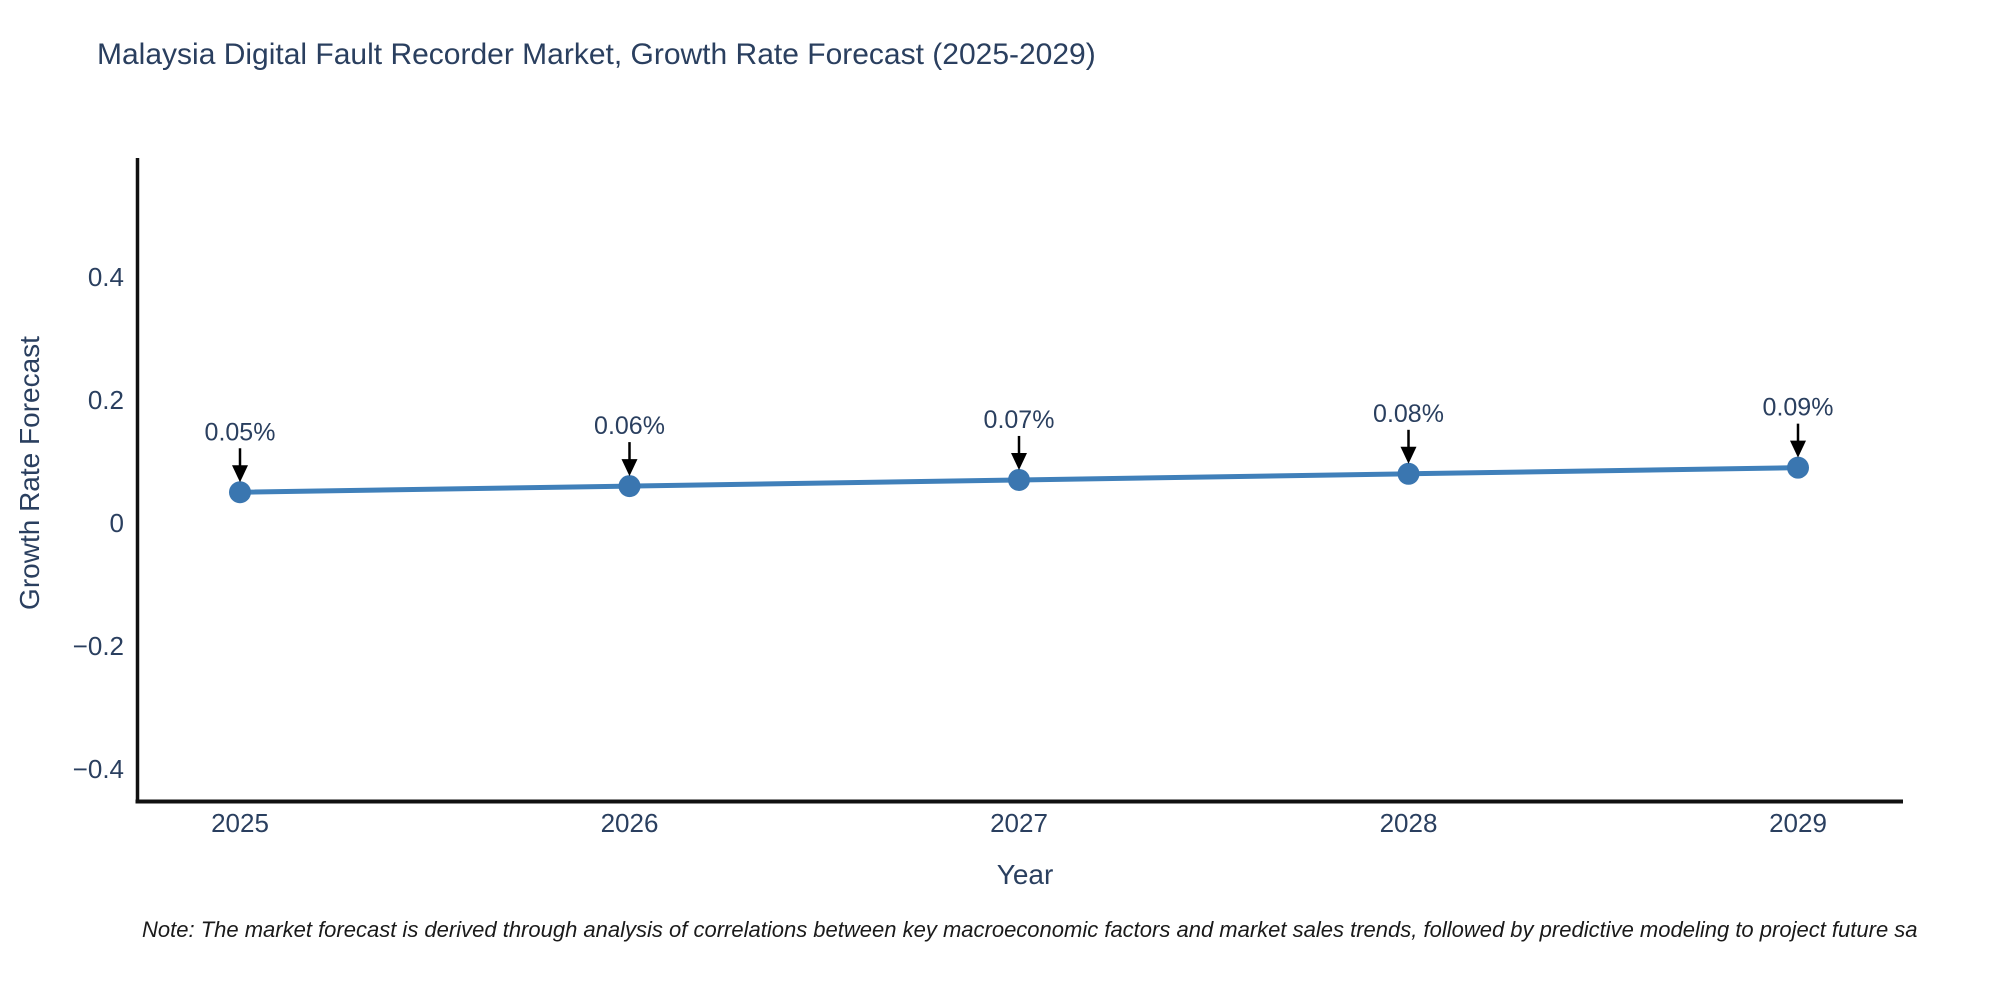  What do you see at coordinates (1409, 823) in the screenshot?
I see `x-tick-label: 2028` at bounding box center [1409, 823].